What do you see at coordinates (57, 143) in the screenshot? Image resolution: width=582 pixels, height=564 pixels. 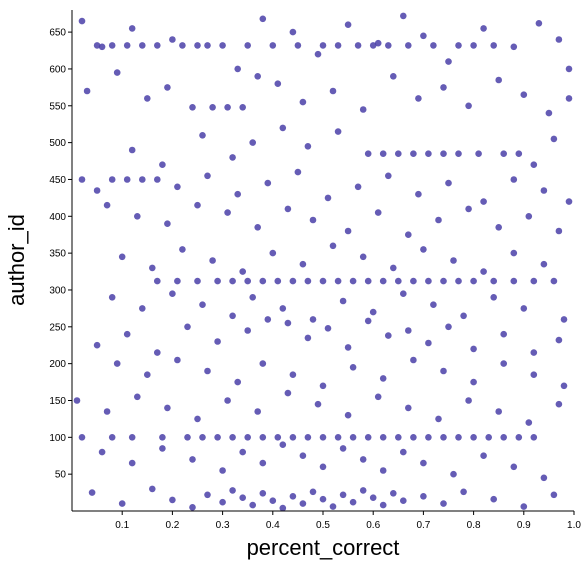 I see `y-tick-label: 500` at bounding box center [57, 143].